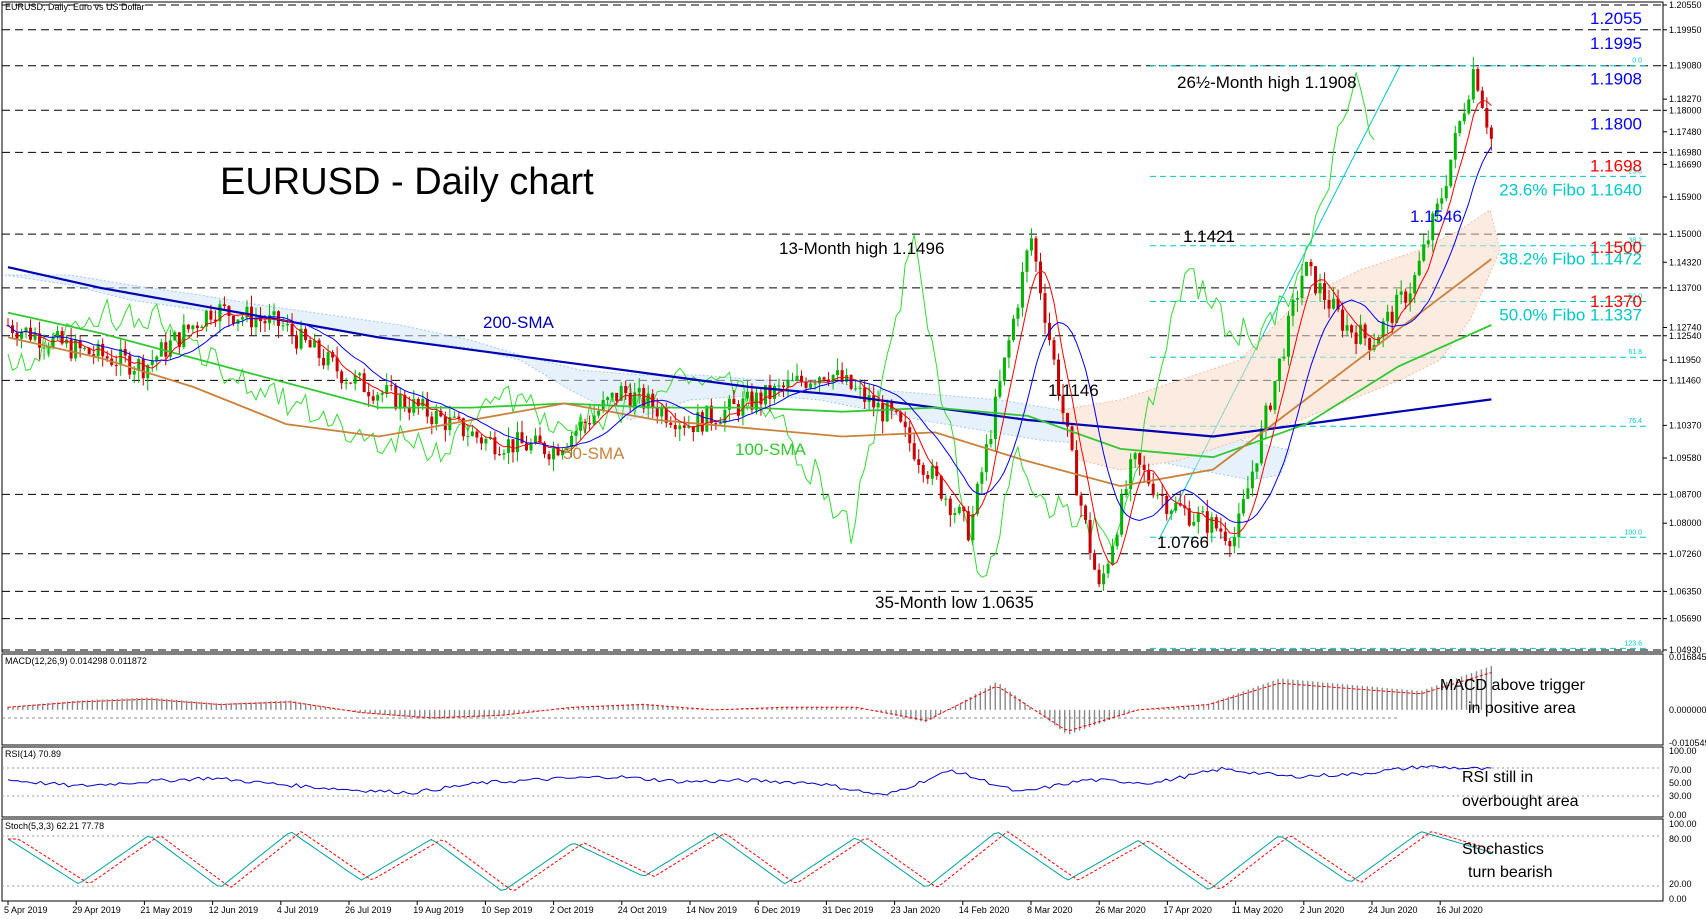 Image resolution: width=1706 pixels, height=919 pixels. I want to click on price-tick-label-11: 1.13700, so click(1685, 288).